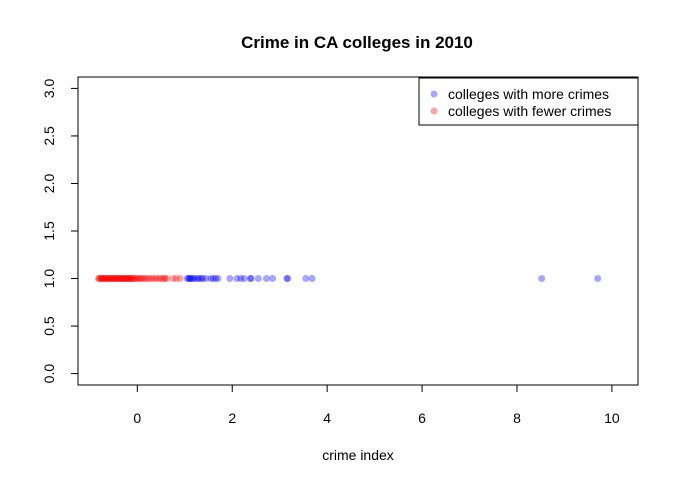 This screenshot has height=484, width=678. What do you see at coordinates (49, 231) in the screenshot?
I see `y-tick-label: 1.5` at bounding box center [49, 231].